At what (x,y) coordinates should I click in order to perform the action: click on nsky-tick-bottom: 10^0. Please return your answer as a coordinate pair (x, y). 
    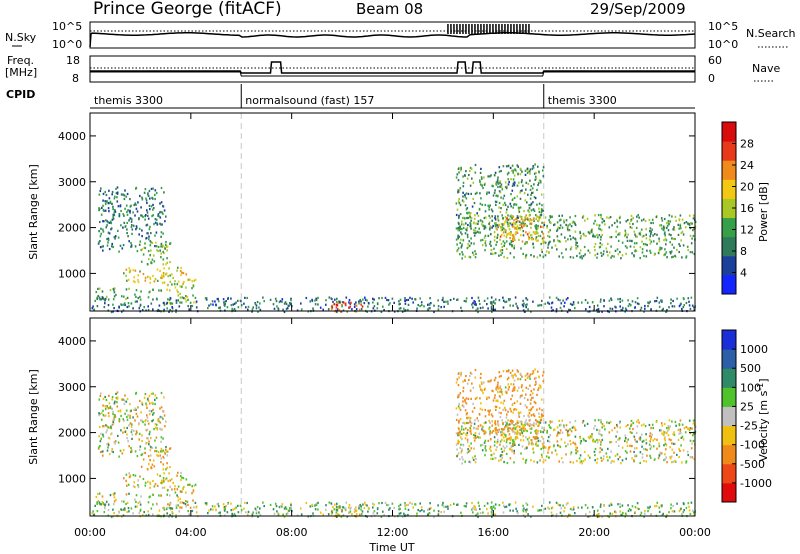
    Looking at the image, I should click on (67, 44).